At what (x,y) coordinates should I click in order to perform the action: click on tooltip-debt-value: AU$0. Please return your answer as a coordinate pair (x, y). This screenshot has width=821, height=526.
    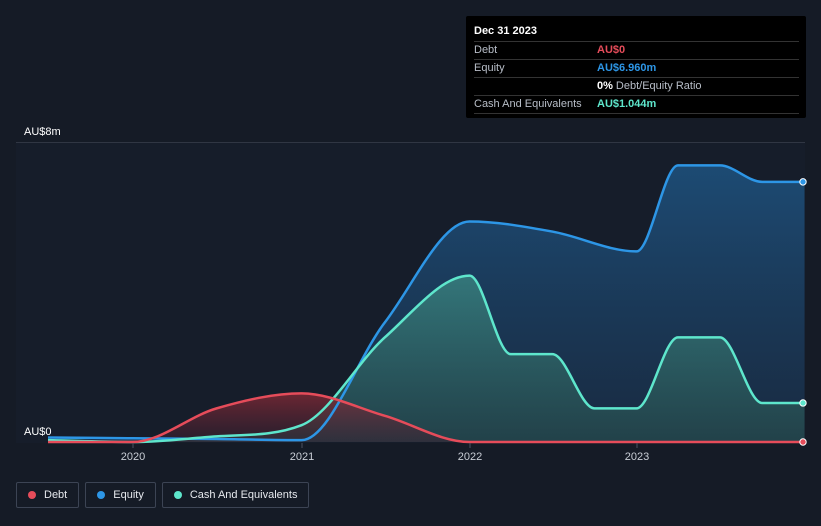
    Looking at the image, I should click on (611, 50).